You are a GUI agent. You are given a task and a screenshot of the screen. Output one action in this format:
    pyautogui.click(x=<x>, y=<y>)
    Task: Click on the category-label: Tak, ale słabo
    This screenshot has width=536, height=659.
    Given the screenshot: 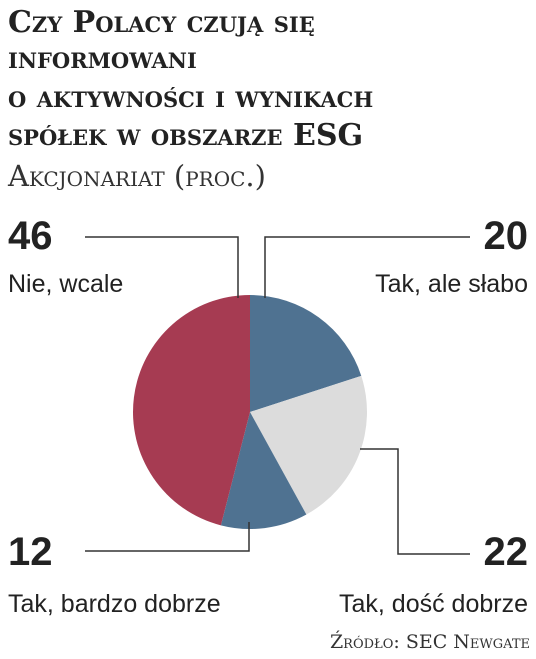 What is the action you would take?
    pyautogui.click(x=451, y=284)
    